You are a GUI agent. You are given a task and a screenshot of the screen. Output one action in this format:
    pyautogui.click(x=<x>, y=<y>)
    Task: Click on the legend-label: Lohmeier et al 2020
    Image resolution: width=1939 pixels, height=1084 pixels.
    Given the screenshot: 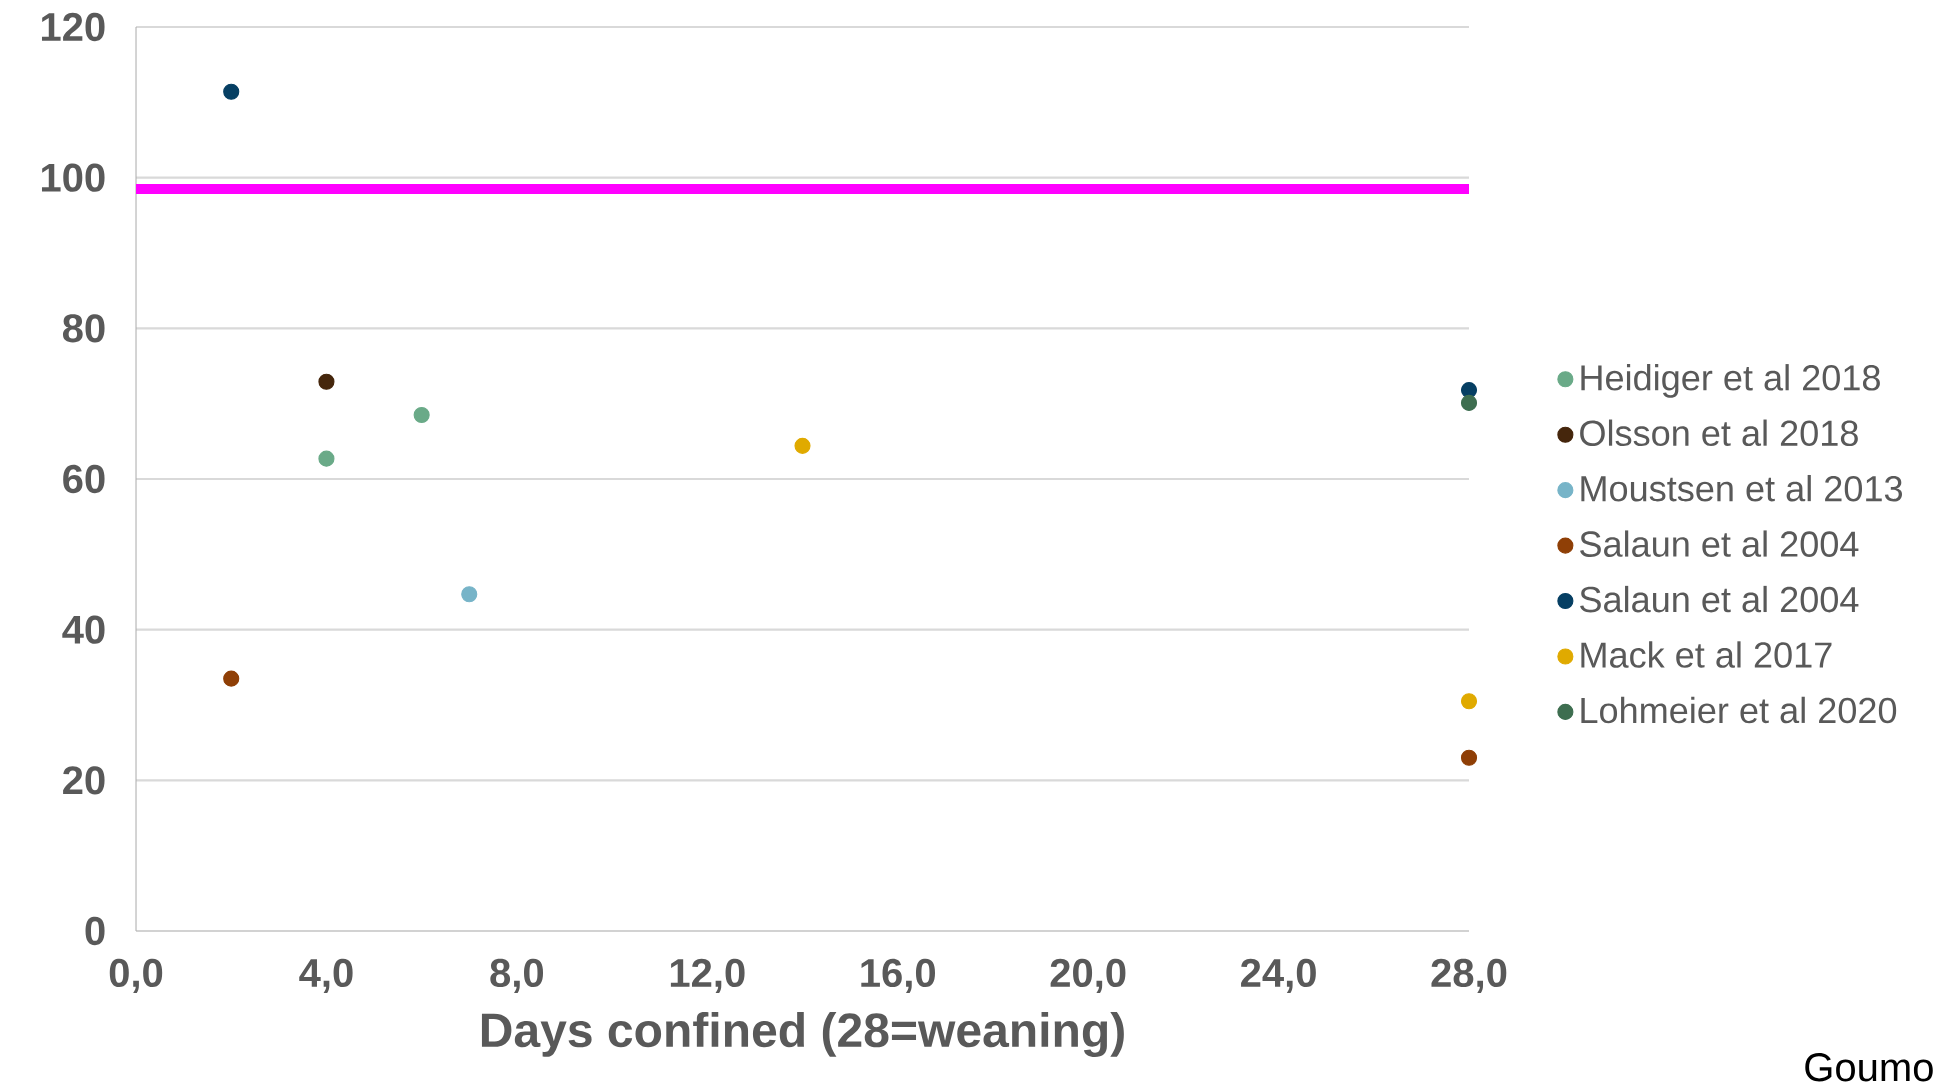 What is the action you would take?
    pyautogui.click(x=1739, y=710)
    